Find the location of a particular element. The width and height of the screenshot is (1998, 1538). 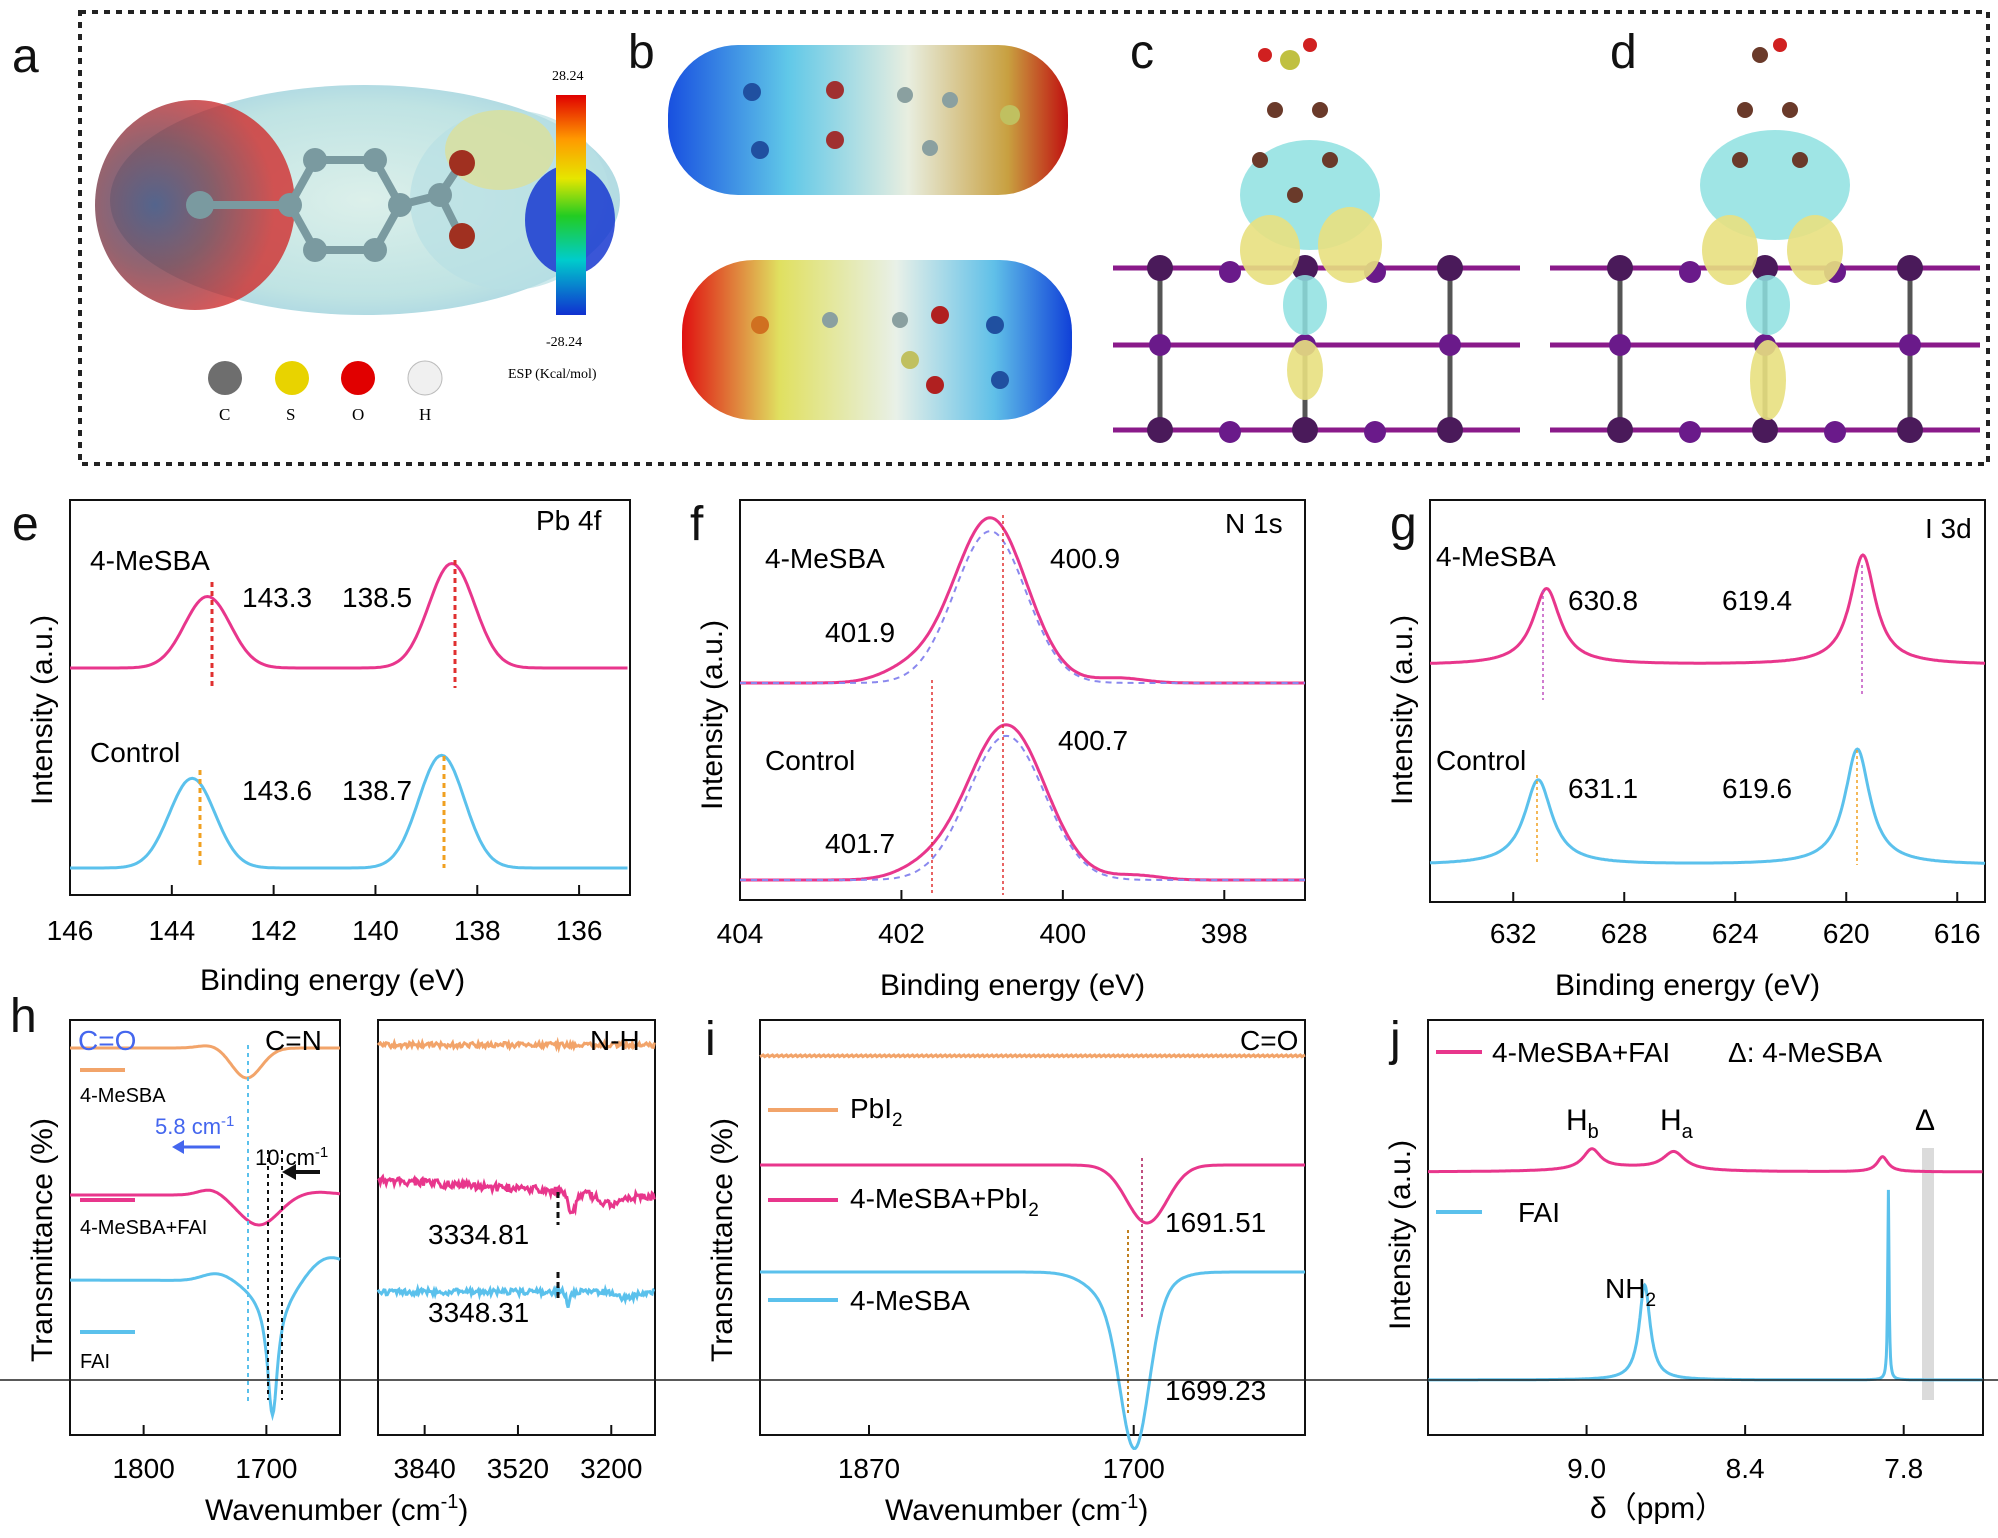

atom-c-label: C is located at coordinates (224, 414).